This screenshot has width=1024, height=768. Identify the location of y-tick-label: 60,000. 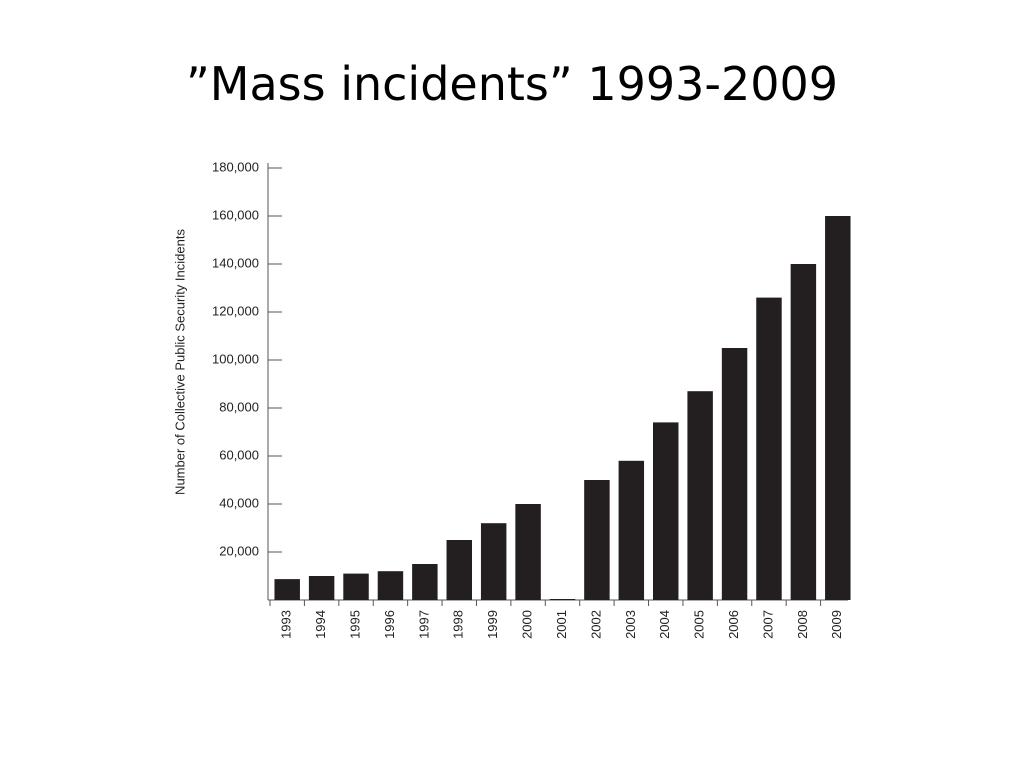
(239, 454).